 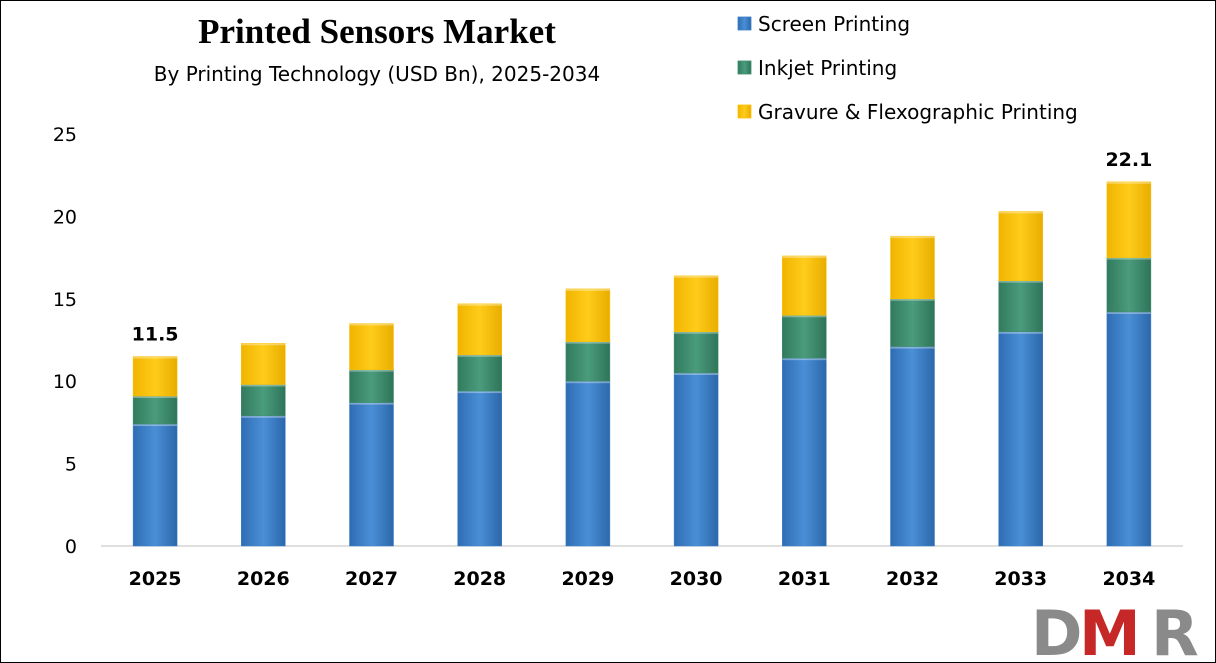 I want to click on total-data-label: 22.1, so click(x=1128, y=160).